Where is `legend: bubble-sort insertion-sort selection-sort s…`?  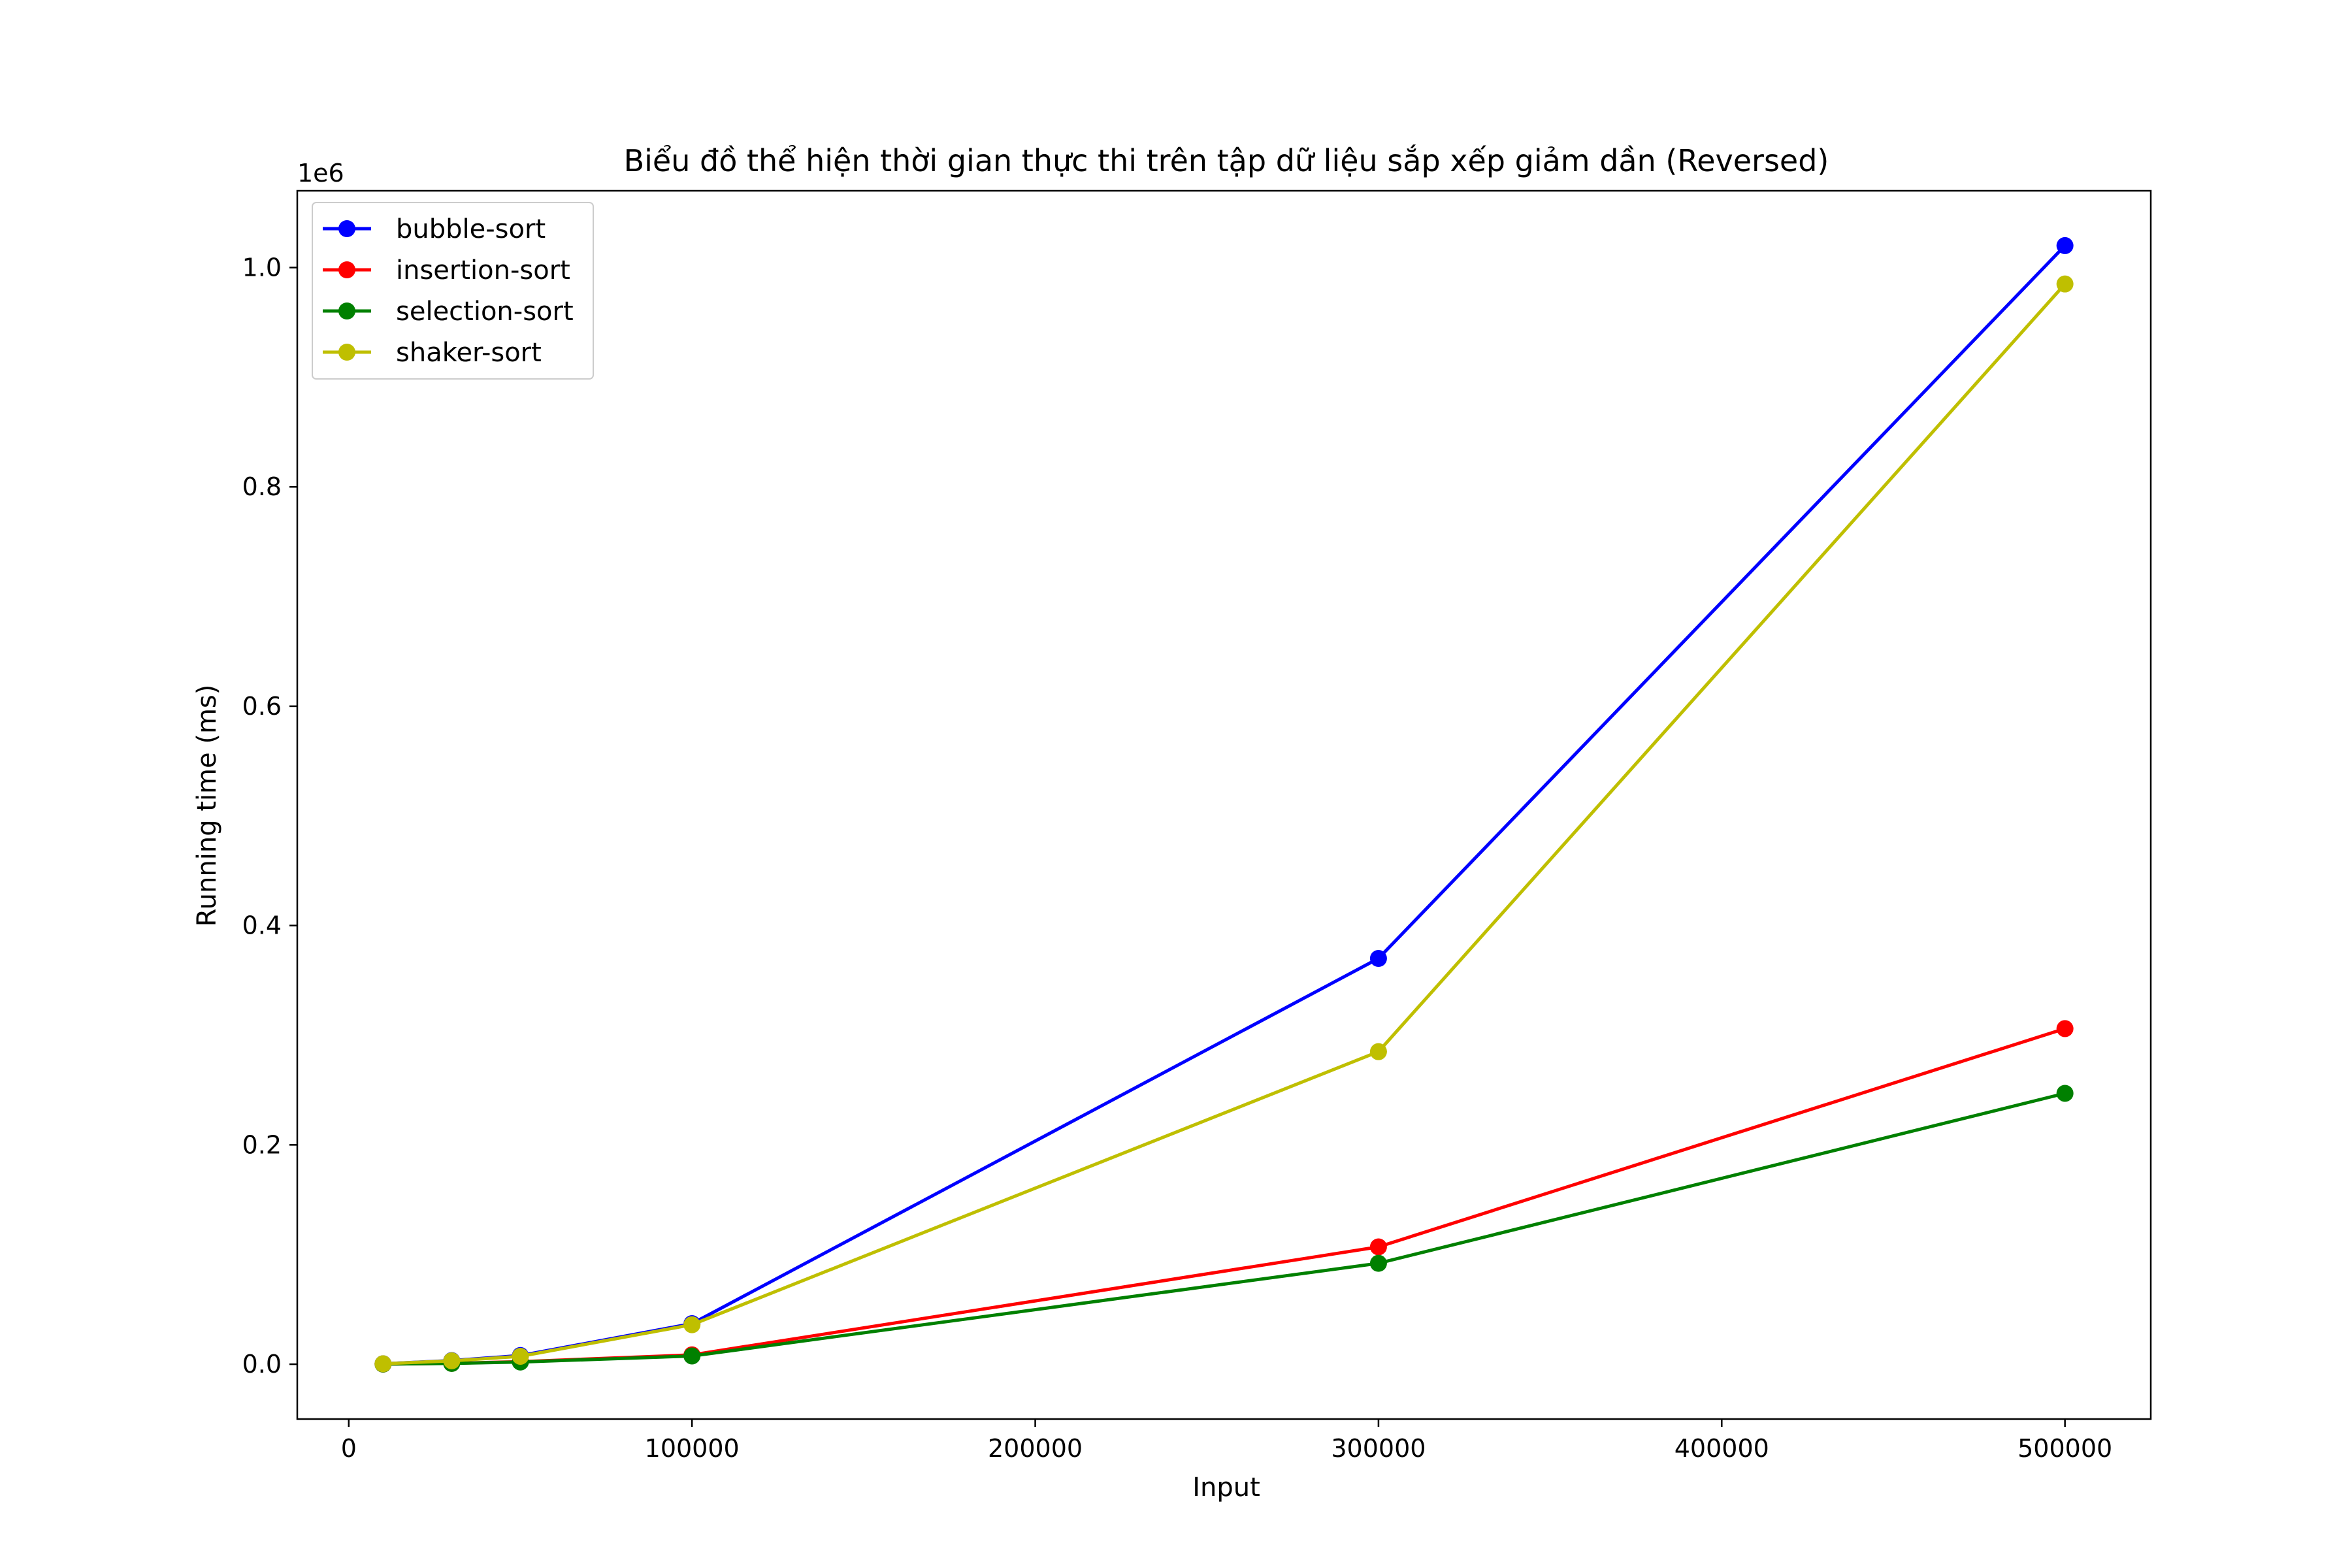
legend: bubble-sort insertion-sort selection-sort s… is located at coordinates (453, 291).